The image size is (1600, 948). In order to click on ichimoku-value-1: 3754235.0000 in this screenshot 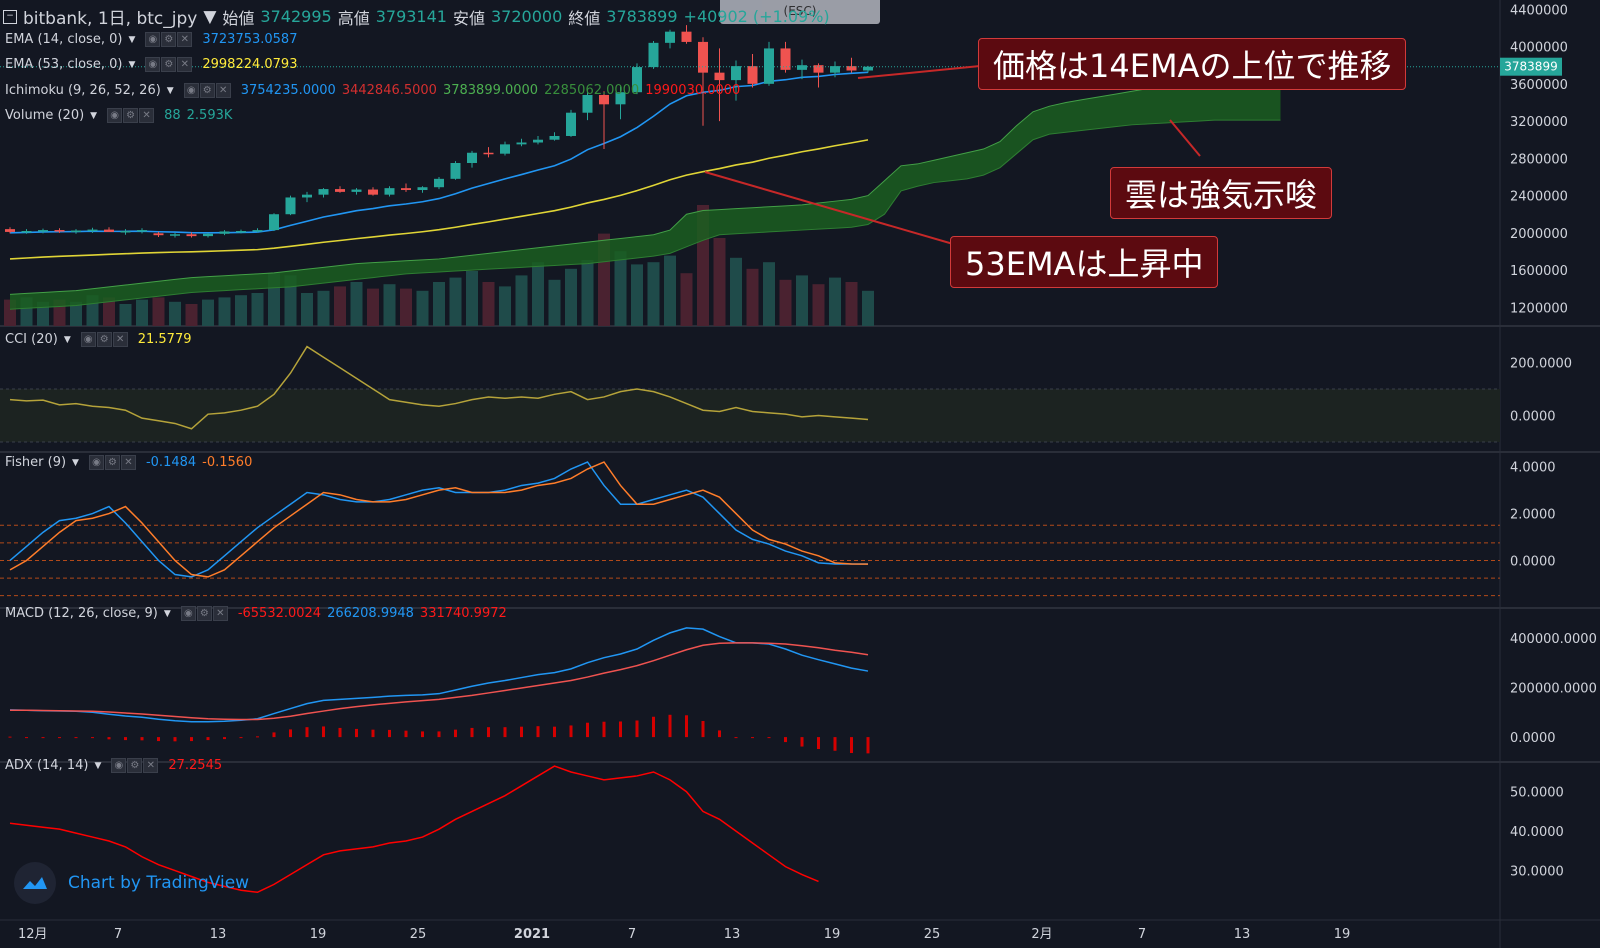, I will do `click(288, 90)`.